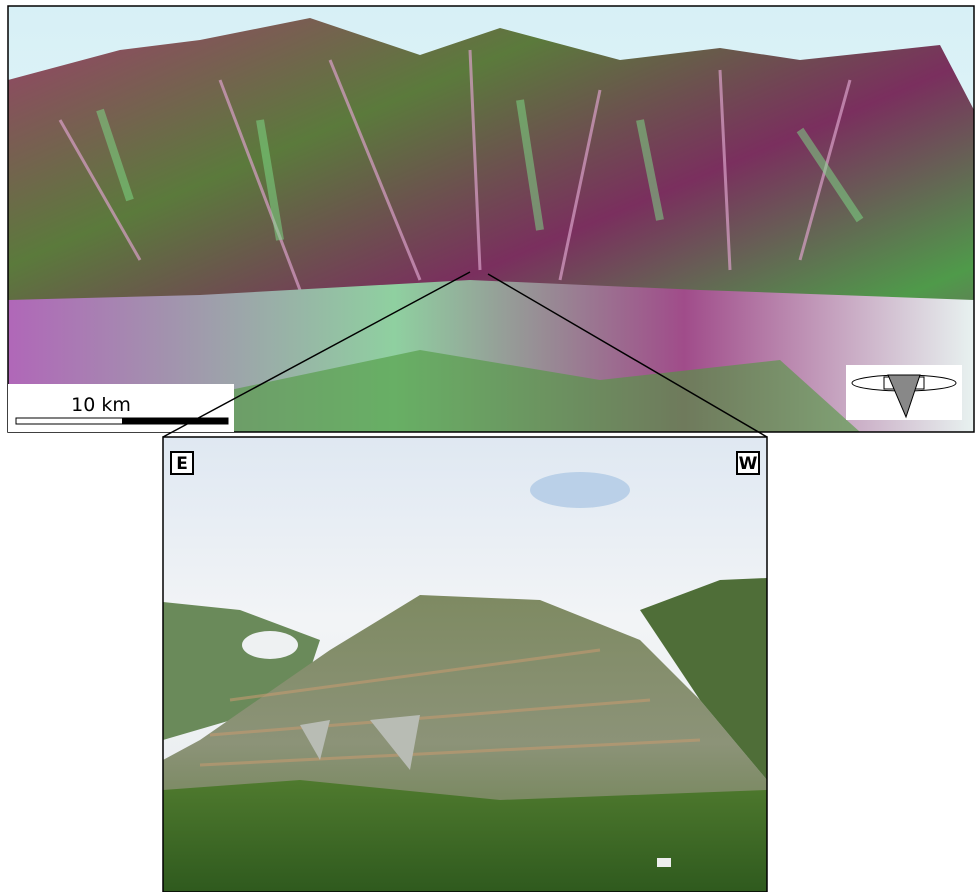 This screenshot has height=892, width=976. Describe the element at coordinates (748, 464) in the screenshot. I see `west-label: W` at that location.